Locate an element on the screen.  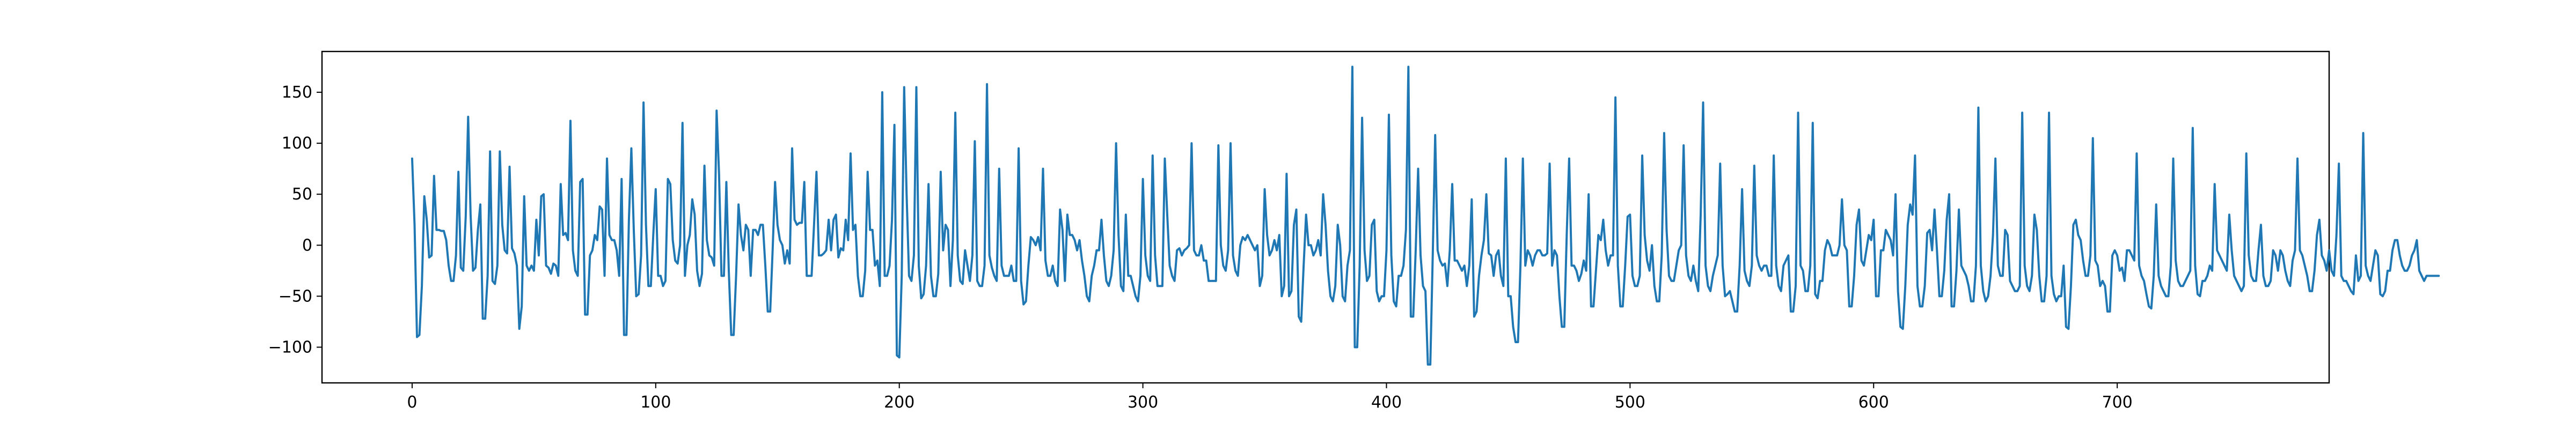
x-axis: 0 100 200 300 400 500 600 700 is located at coordinates (1270, 397).